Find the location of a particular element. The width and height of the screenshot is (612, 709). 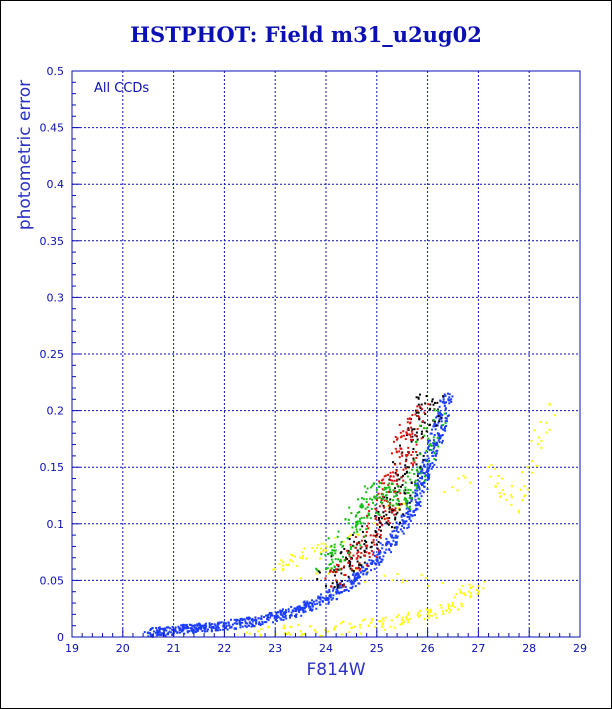

annotation-all-ccds: All CCDs is located at coordinates (121, 88).